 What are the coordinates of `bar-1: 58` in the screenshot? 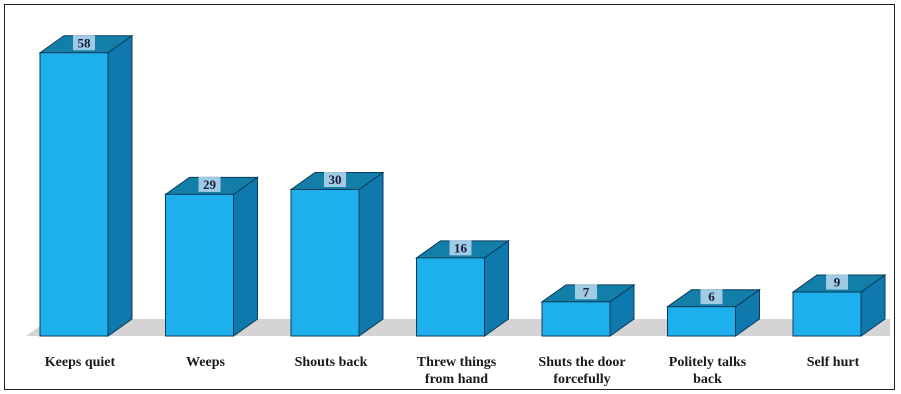 It's located at (86, 185).